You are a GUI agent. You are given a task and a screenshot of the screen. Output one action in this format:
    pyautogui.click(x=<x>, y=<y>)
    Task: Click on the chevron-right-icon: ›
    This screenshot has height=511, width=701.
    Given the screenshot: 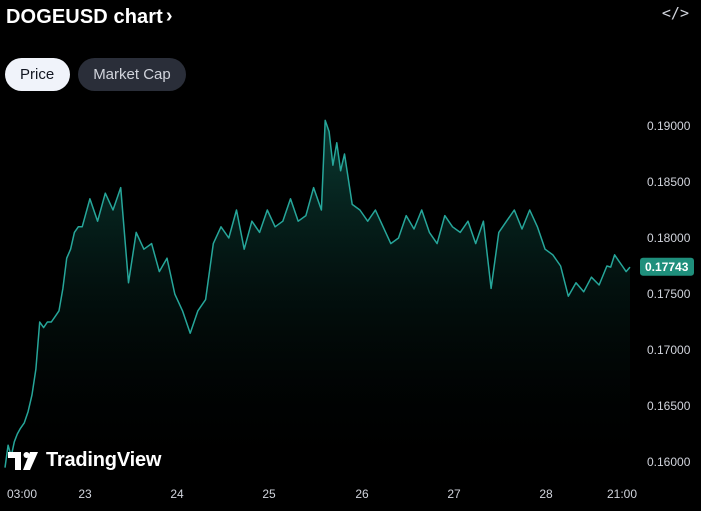 What is the action you would take?
    pyautogui.click(x=169, y=15)
    